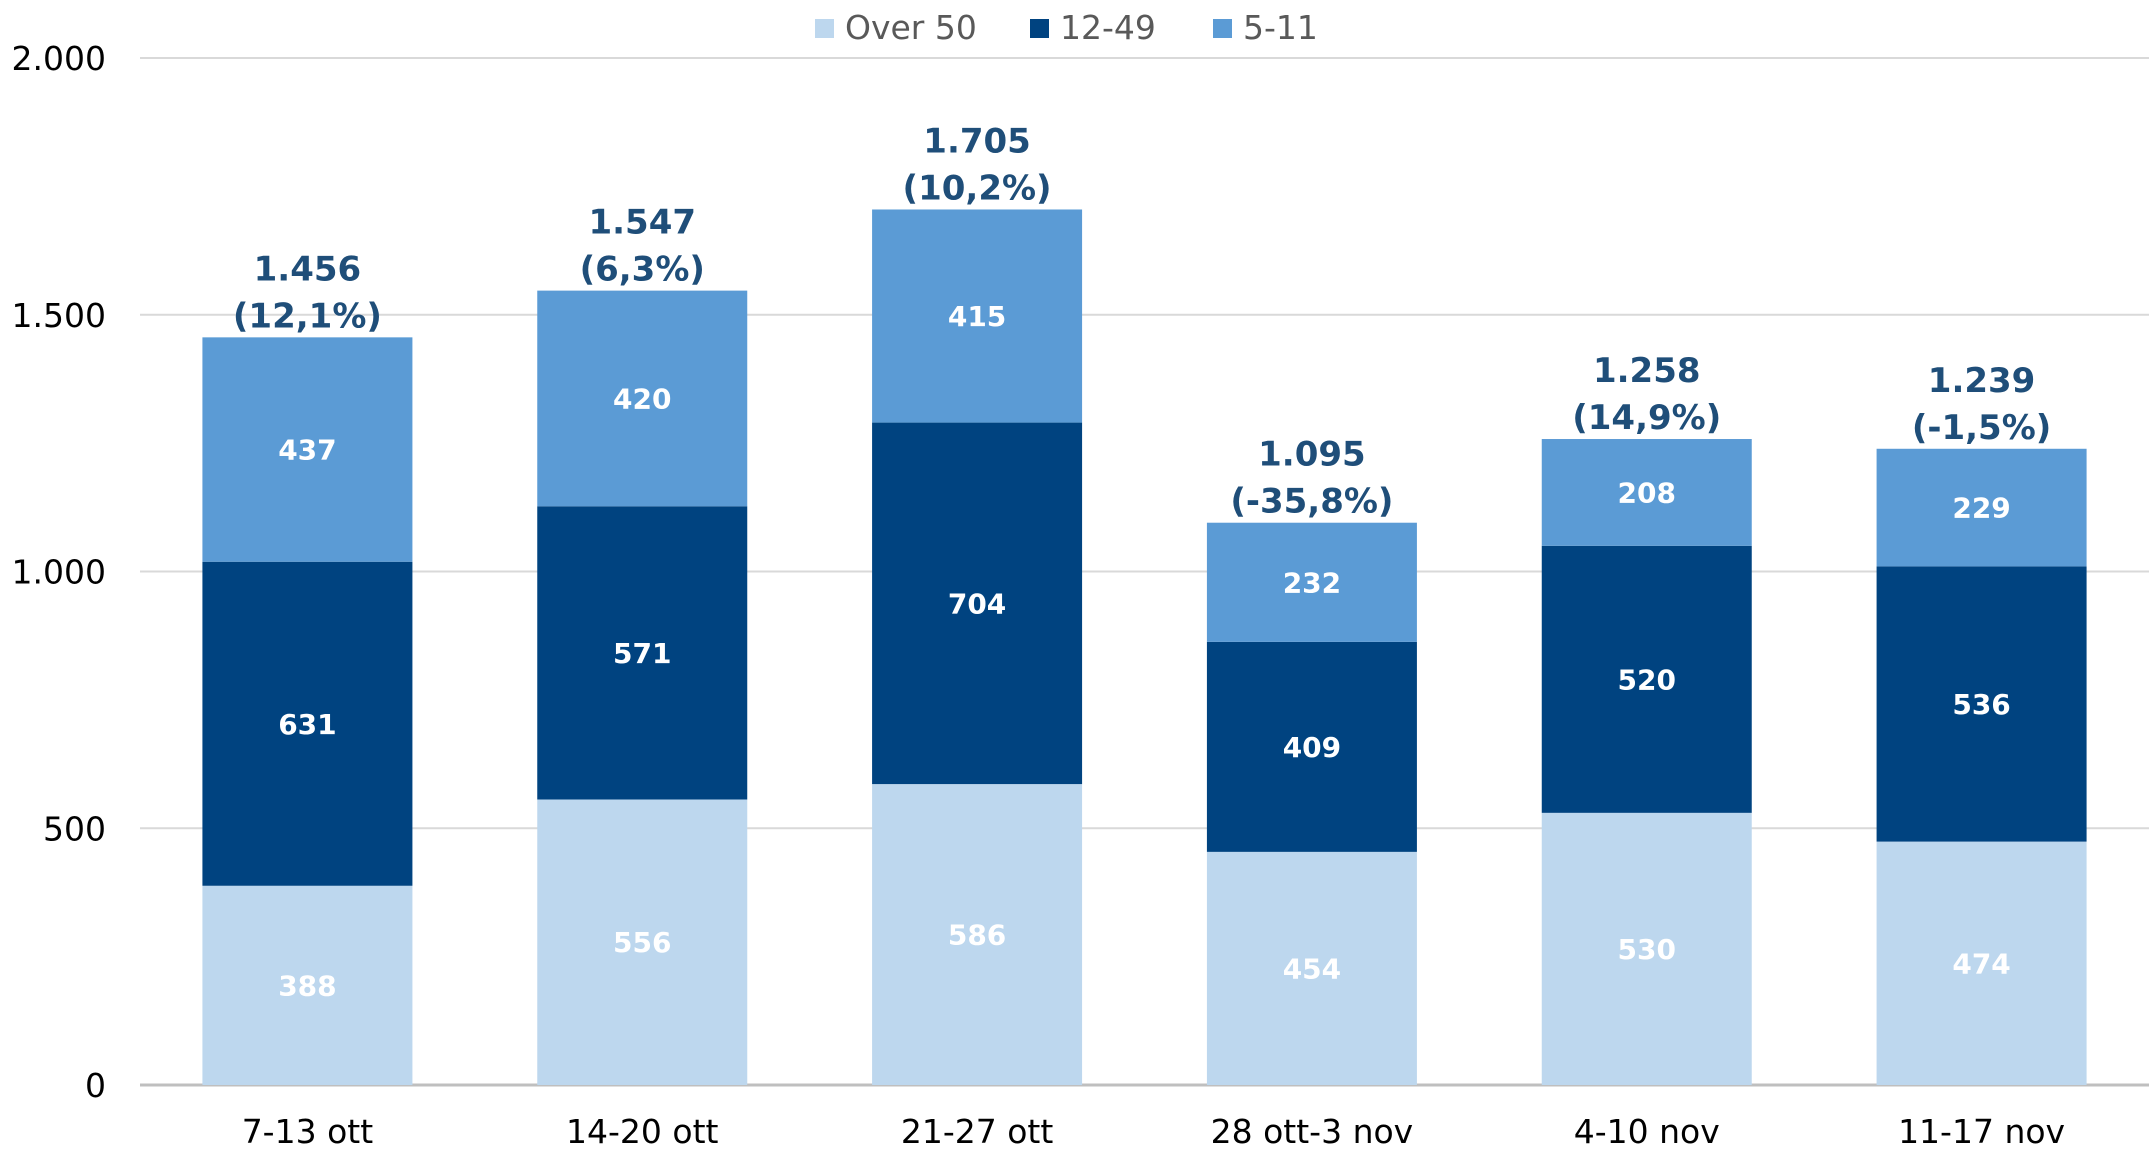  I want to click on bar-stack: 454 409 232 1.095 (-35,8%), so click(1311, 760).